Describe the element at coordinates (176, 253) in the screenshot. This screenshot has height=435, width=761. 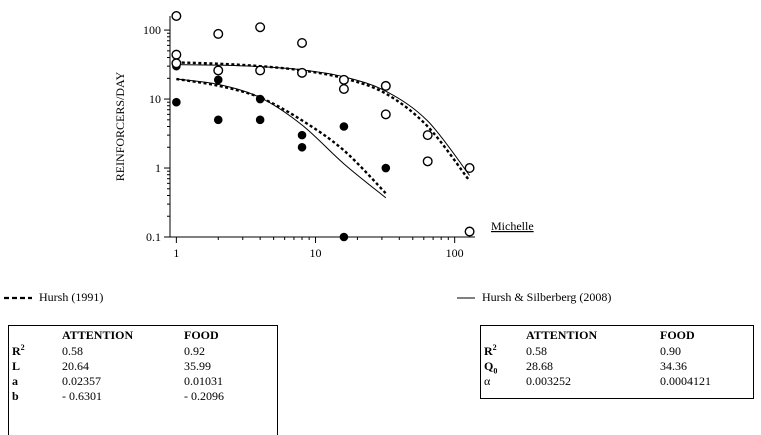
I see `x-tick-label: 1` at that location.